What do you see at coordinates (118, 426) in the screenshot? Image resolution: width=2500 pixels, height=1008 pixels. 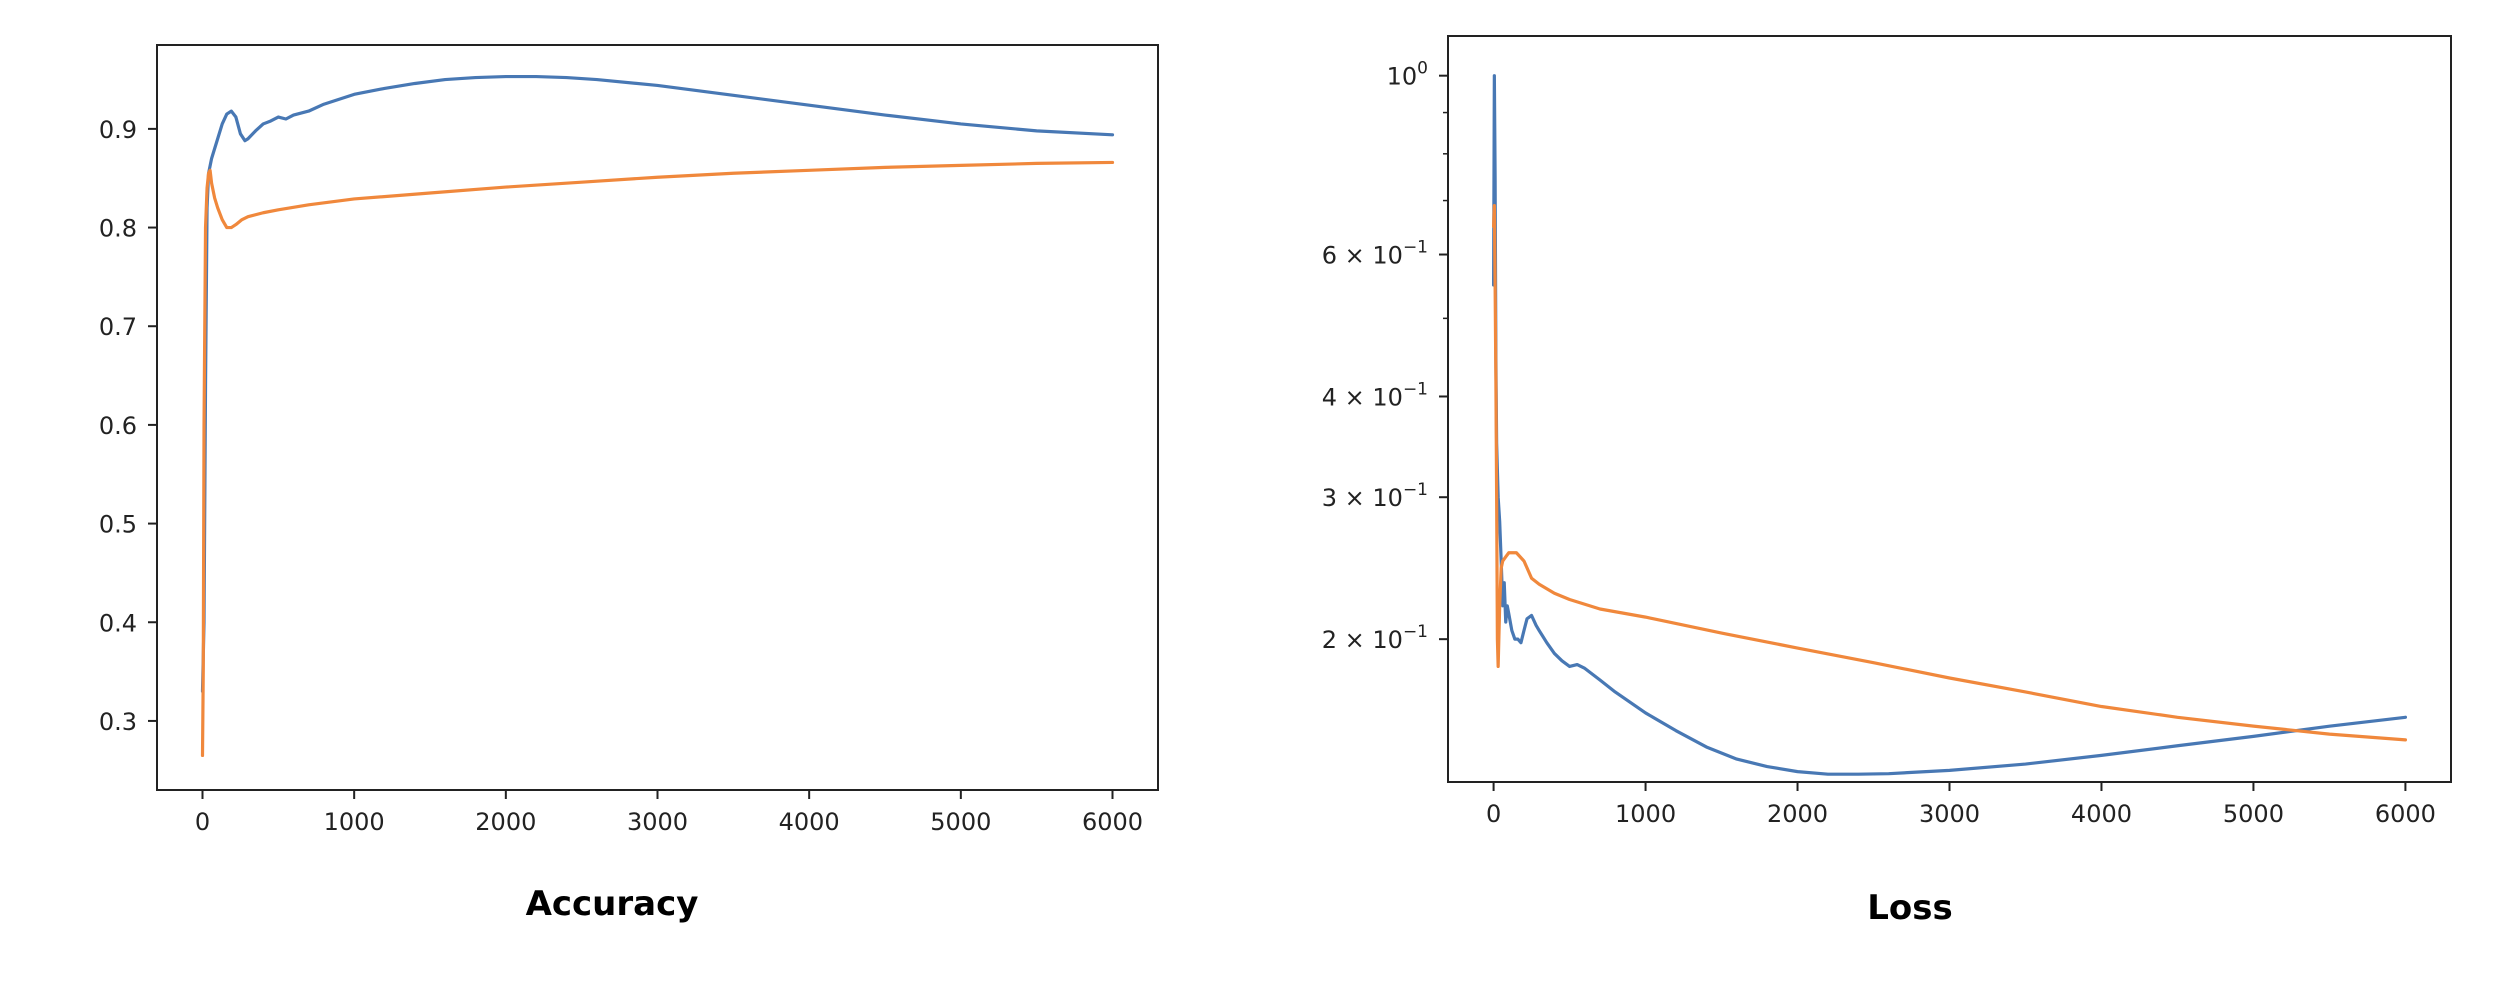 I see `accuracy-y-tick-label: 0.6` at bounding box center [118, 426].